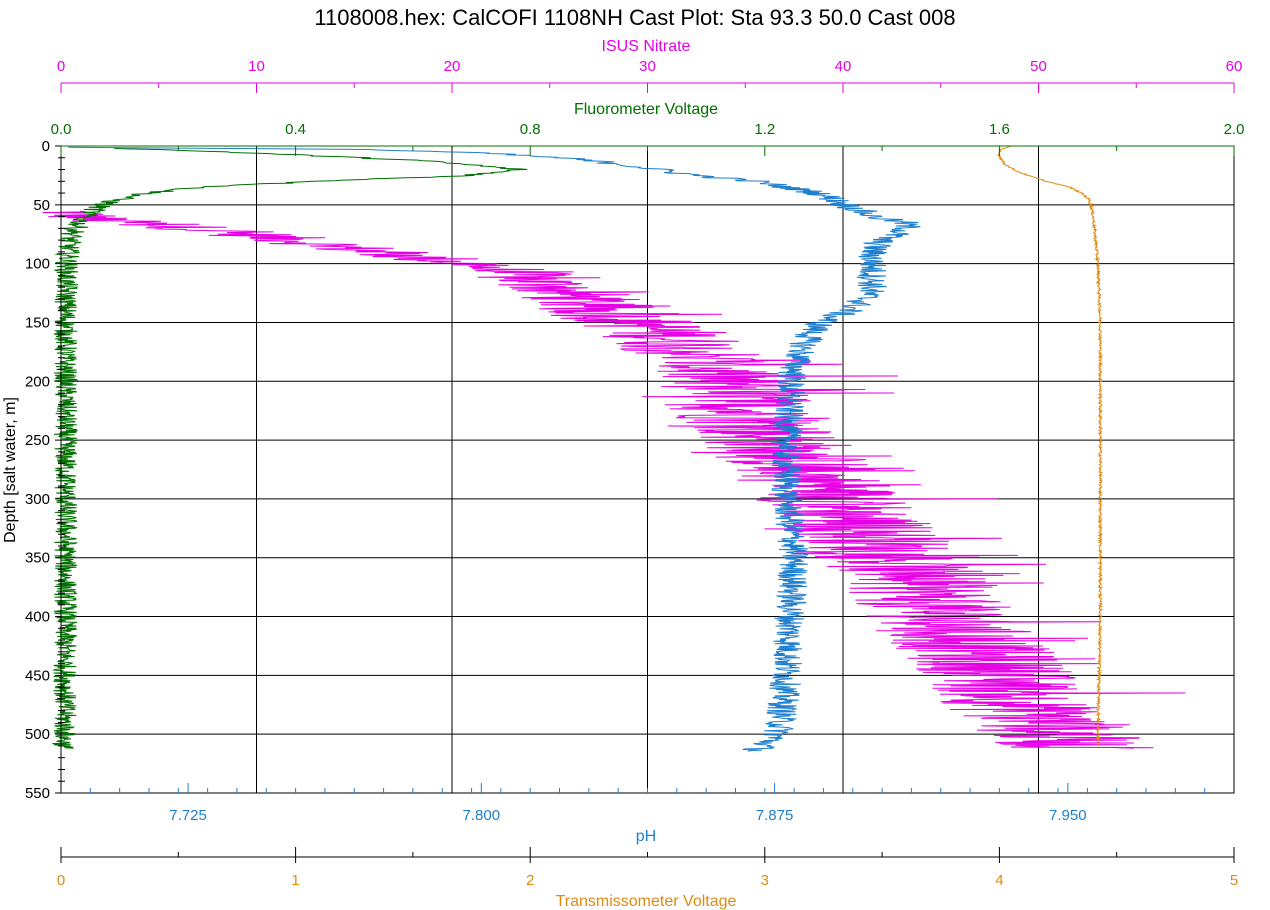 The image size is (1270, 910). What do you see at coordinates (37, 499) in the screenshot?
I see `depth-tick-label: 300` at bounding box center [37, 499].